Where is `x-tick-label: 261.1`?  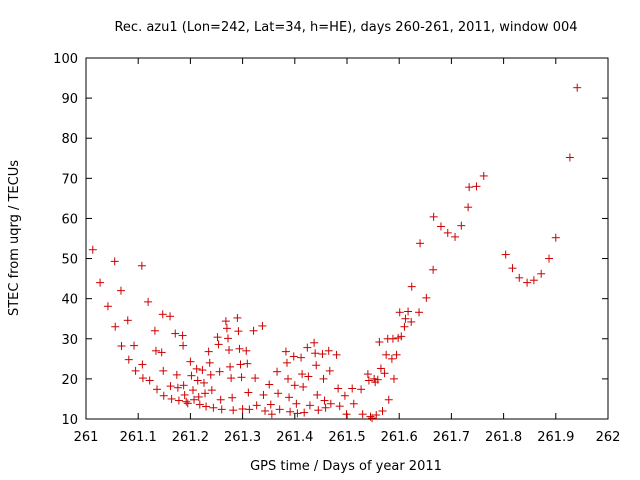
x-tick-label: 261.1 is located at coordinates (138, 437).